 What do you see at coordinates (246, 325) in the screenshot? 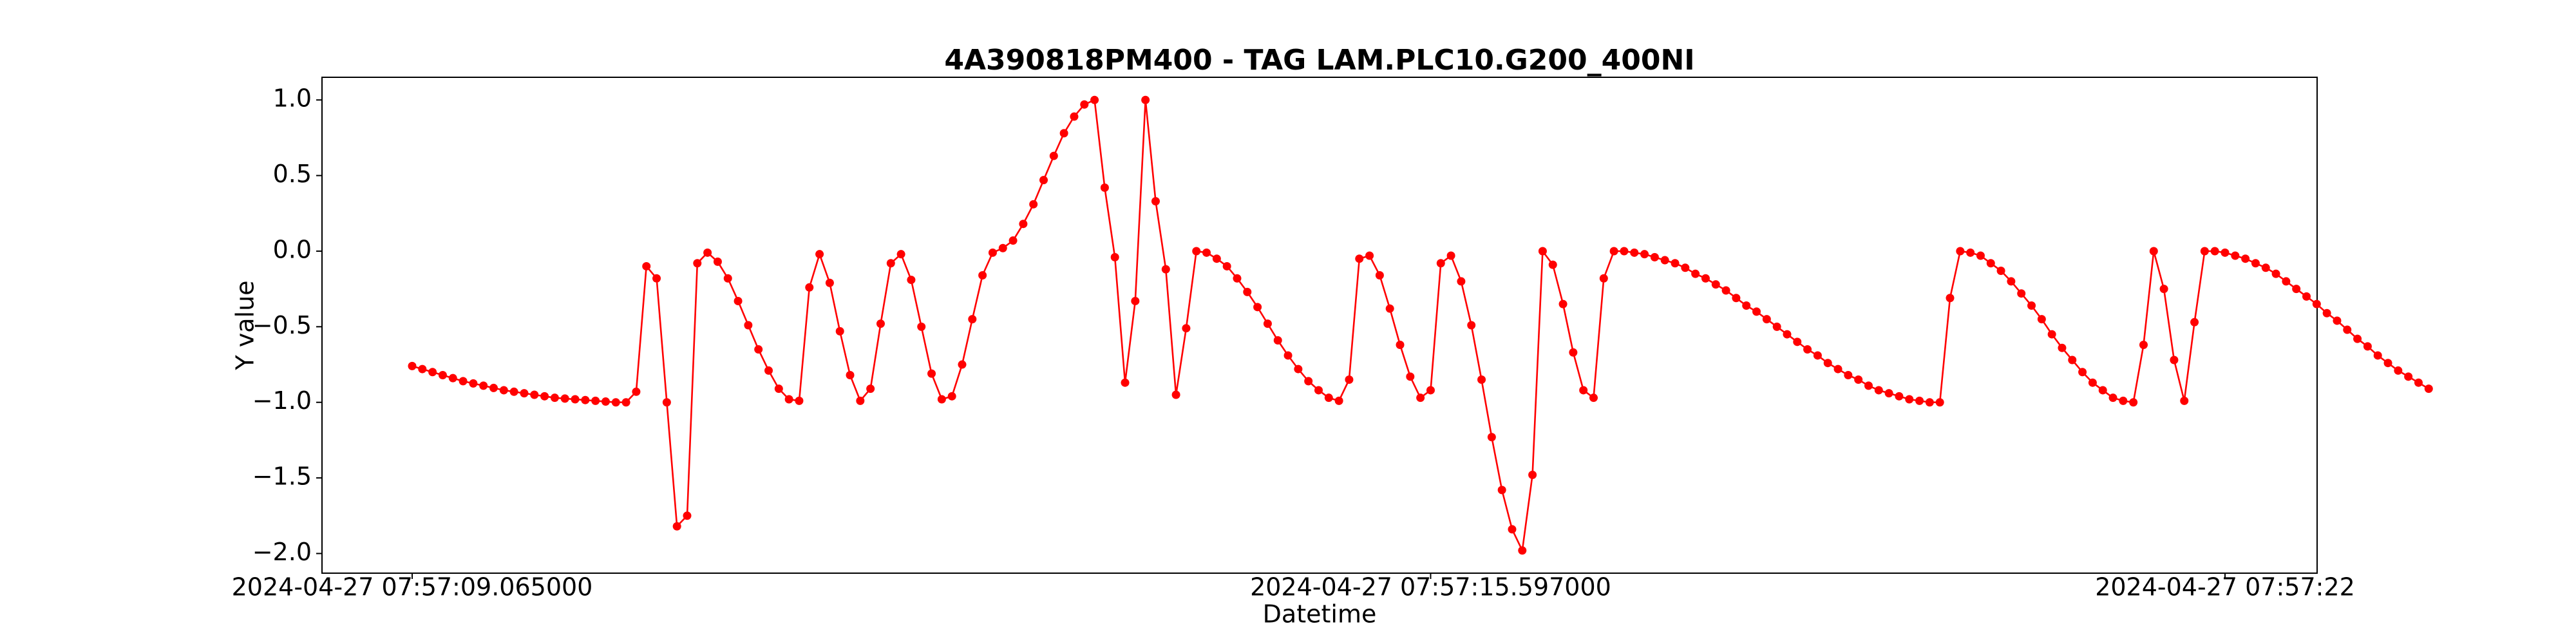
I see `y-axis-label: Y value` at bounding box center [246, 325].